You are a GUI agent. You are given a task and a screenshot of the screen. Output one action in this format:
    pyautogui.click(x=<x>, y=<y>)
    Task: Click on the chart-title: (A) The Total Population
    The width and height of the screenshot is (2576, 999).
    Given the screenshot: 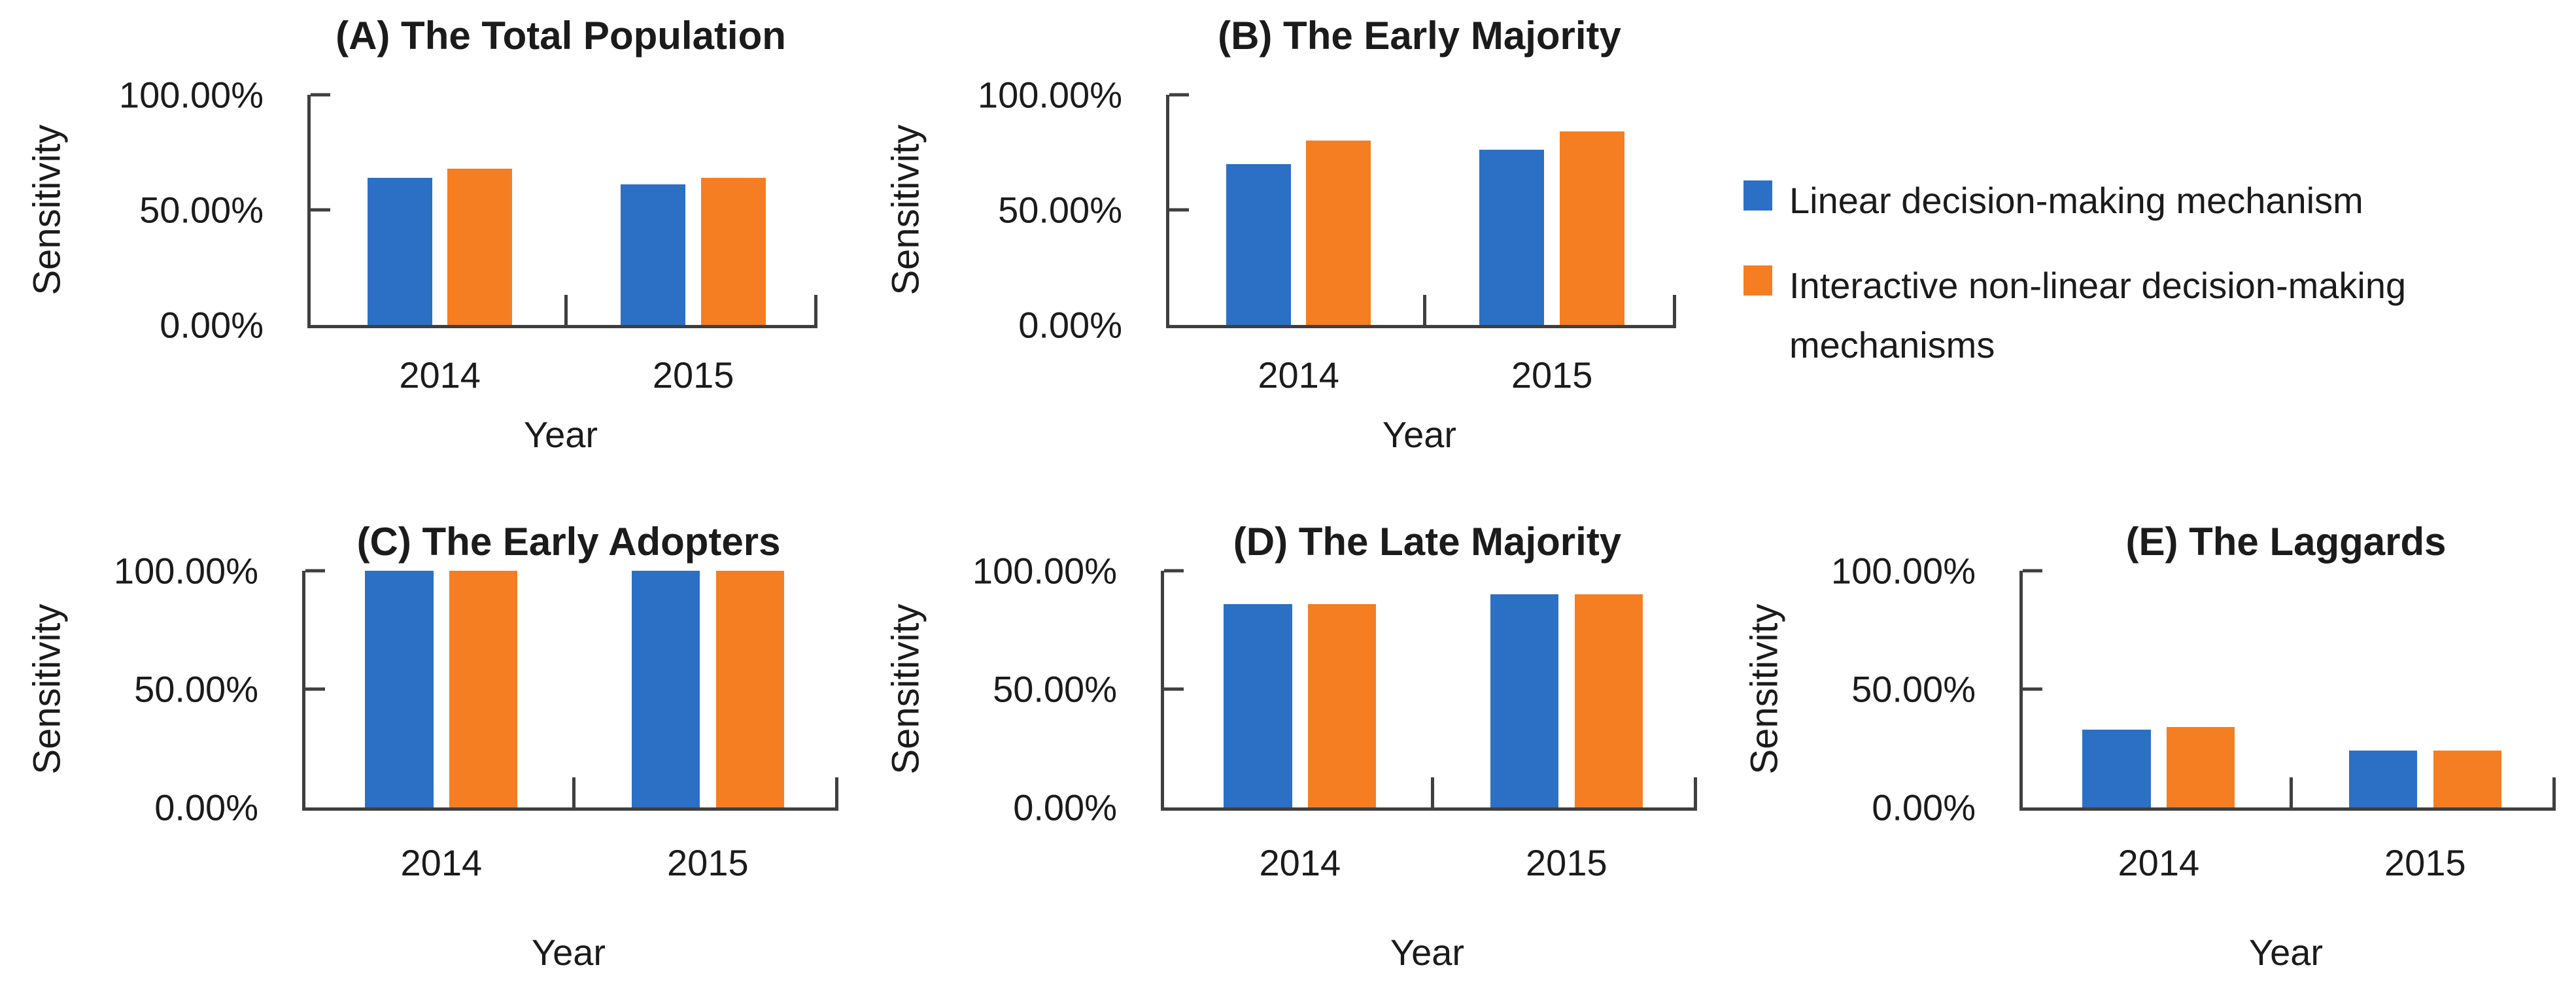 What is the action you would take?
    pyautogui.click(x=561, y=36)
    